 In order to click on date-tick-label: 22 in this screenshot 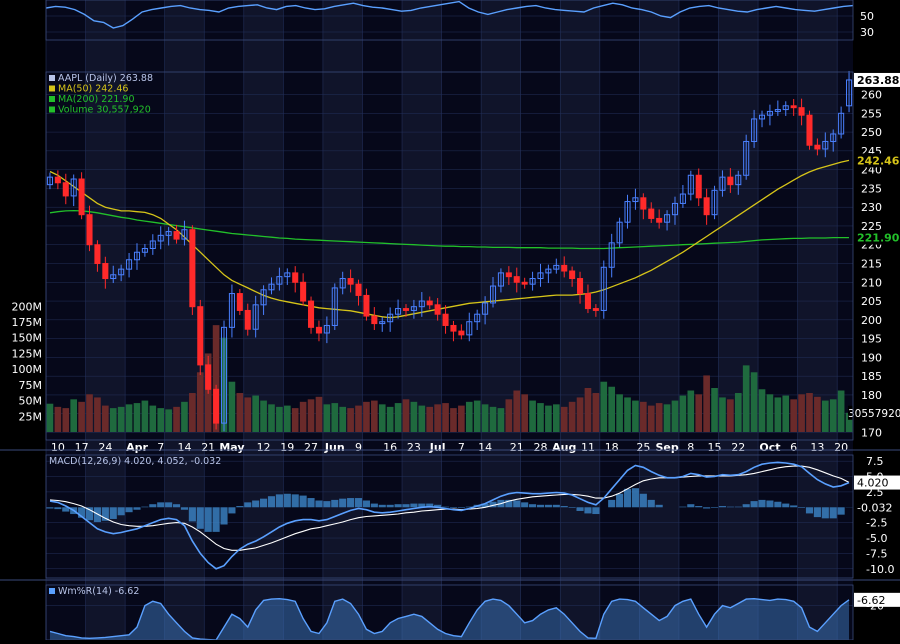, I will do `click(738, 447)`.